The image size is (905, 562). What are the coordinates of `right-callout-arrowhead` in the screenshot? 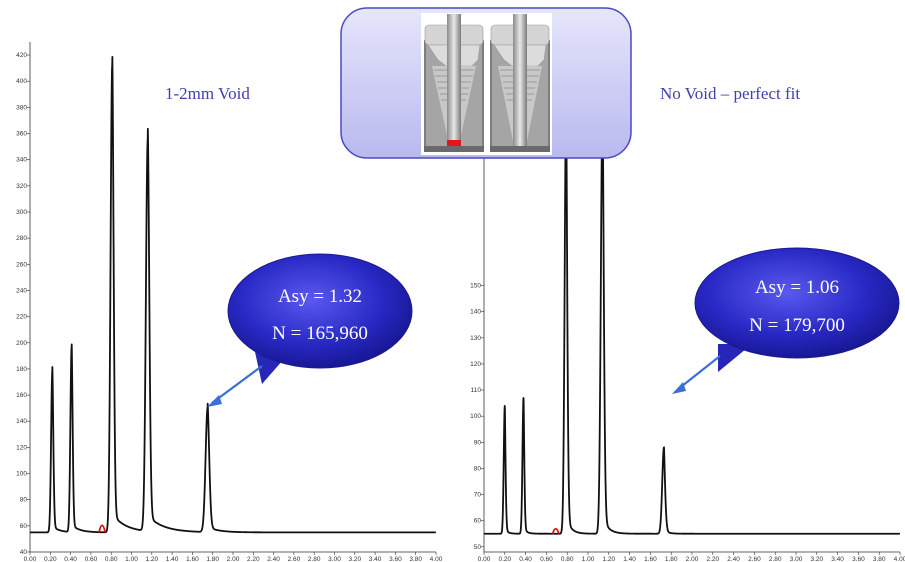 It's located at (679, 388).